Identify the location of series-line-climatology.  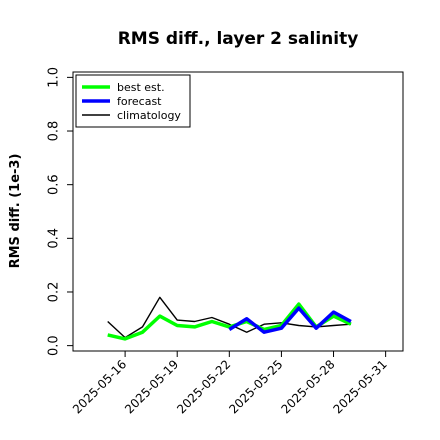
(229, 317).